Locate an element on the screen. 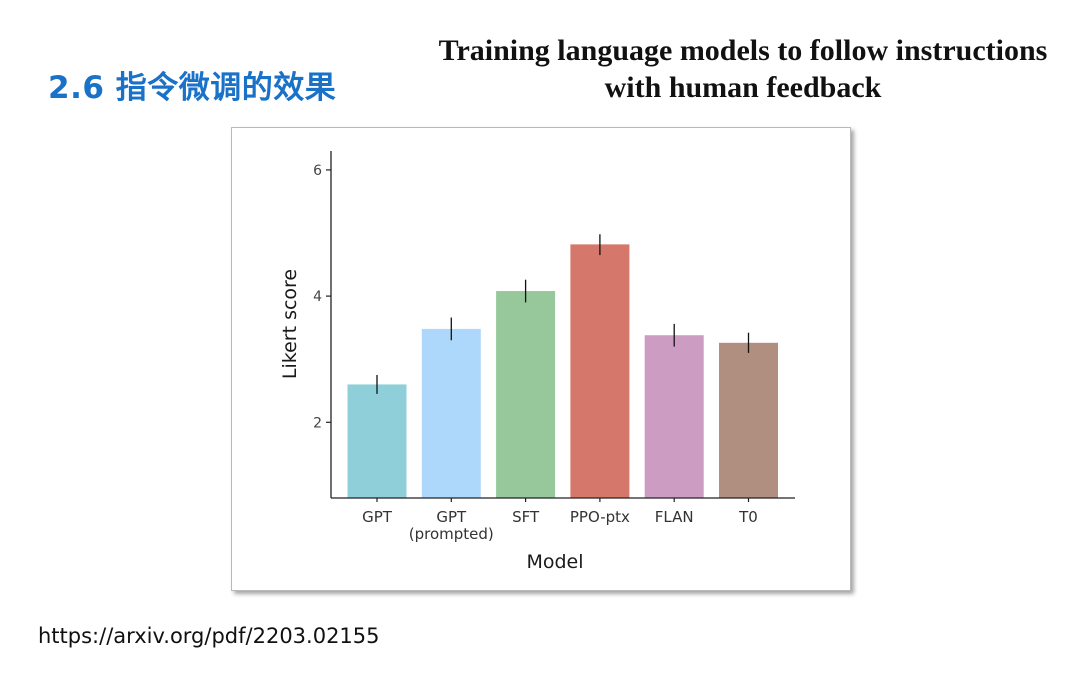 Image resolution: width=1080 pixels, height=674 pixels. error-bars is located at coordinates (563, 314).